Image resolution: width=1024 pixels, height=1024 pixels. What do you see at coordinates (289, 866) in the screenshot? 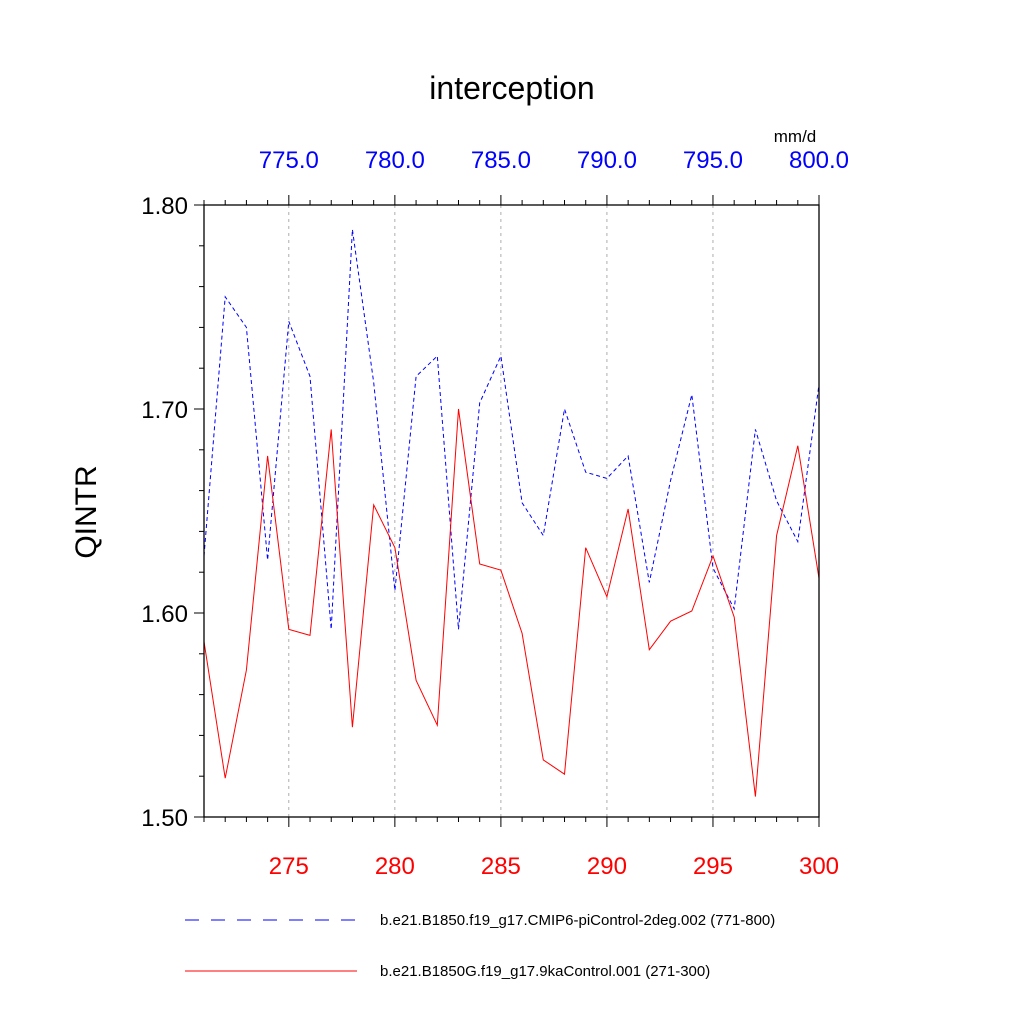
I see `x-bottom-tick-label-0: 275` at bounding box center [289, 866].